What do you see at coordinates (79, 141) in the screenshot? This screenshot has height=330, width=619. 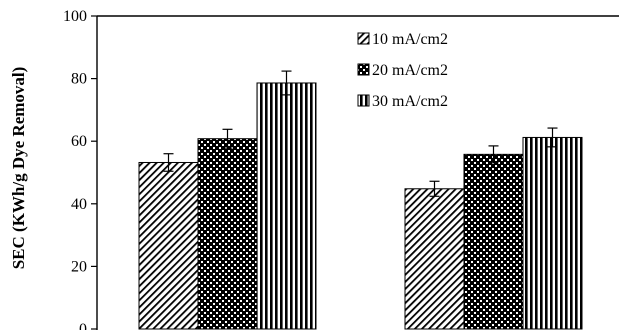 I see `y-tick-label: 60` at bounding box center [79, 141].